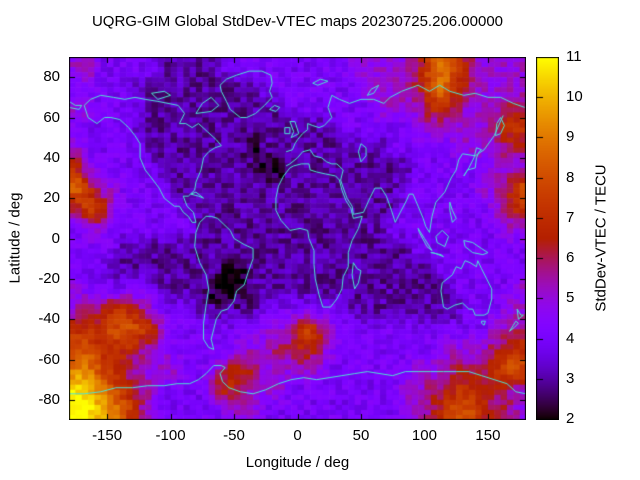 The height and width of the screenshot is (480, 640). What do you see at coordinates (570, 258) in the screenshot?
I see `colorbar-tick-label: 6` at bounding box center [570, 258].